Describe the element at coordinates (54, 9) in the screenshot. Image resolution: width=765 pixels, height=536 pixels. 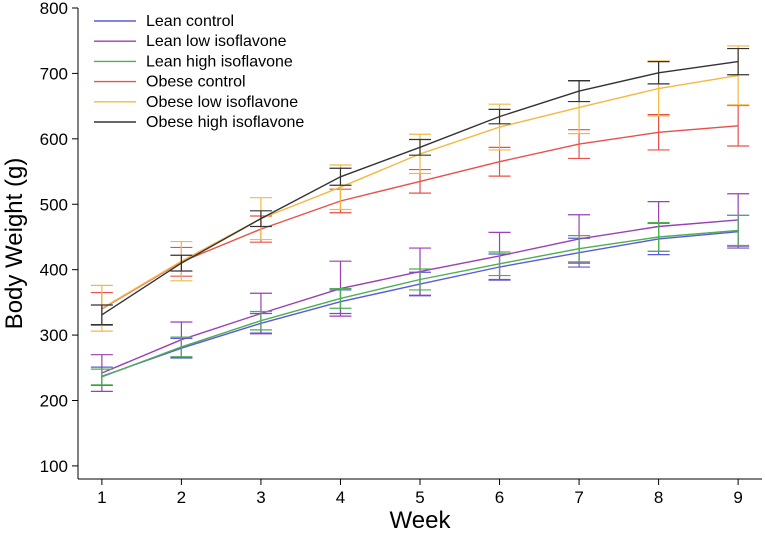
I see `y-tick-label: 800` at that location.